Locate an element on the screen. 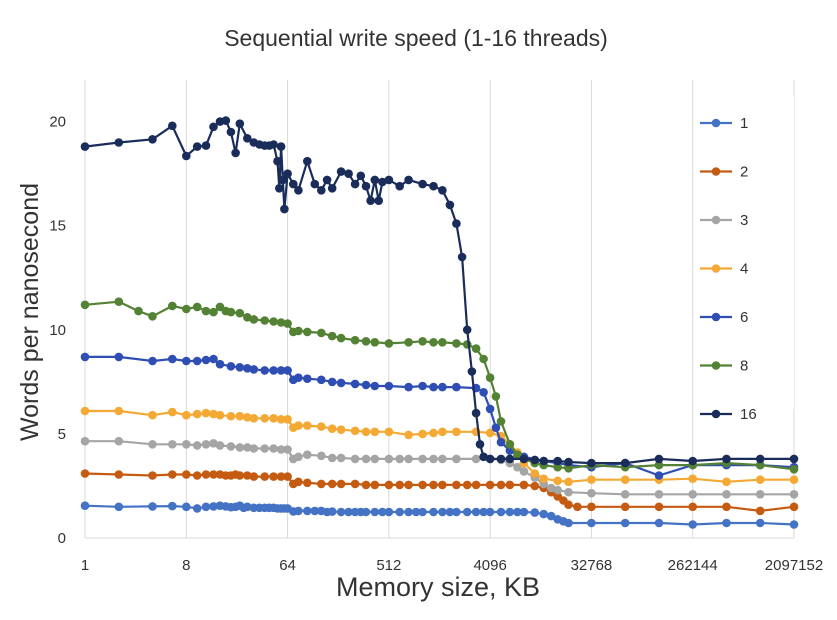 Image resolution: width=837 pixels, height=620 pixels. legend-item: 1 is located at coordinates (724, 123).